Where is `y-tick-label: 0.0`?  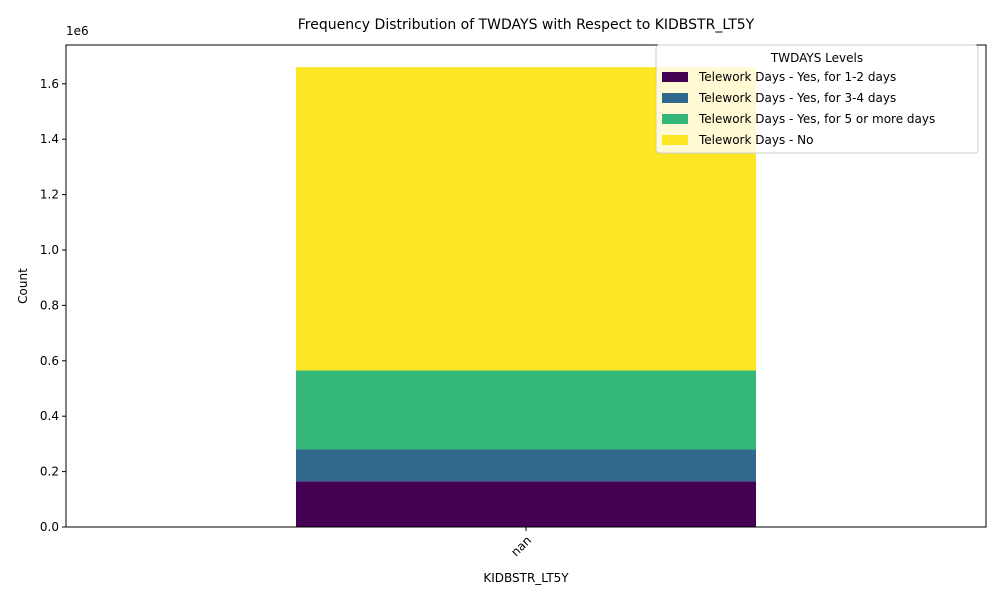 y-tick-label: 0.0 is located at coordinates (49, 527).